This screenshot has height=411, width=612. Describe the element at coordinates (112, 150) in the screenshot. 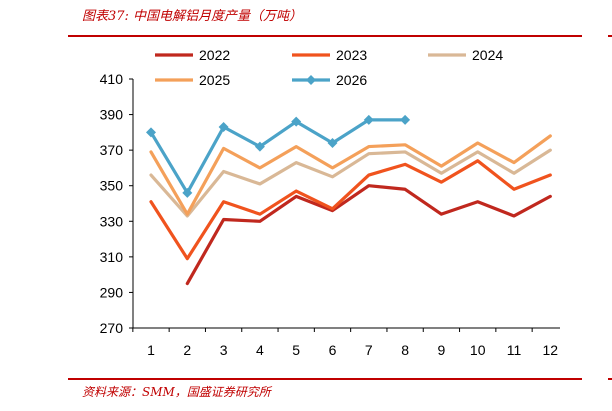

I see `y-tick-label: 370` at that location.